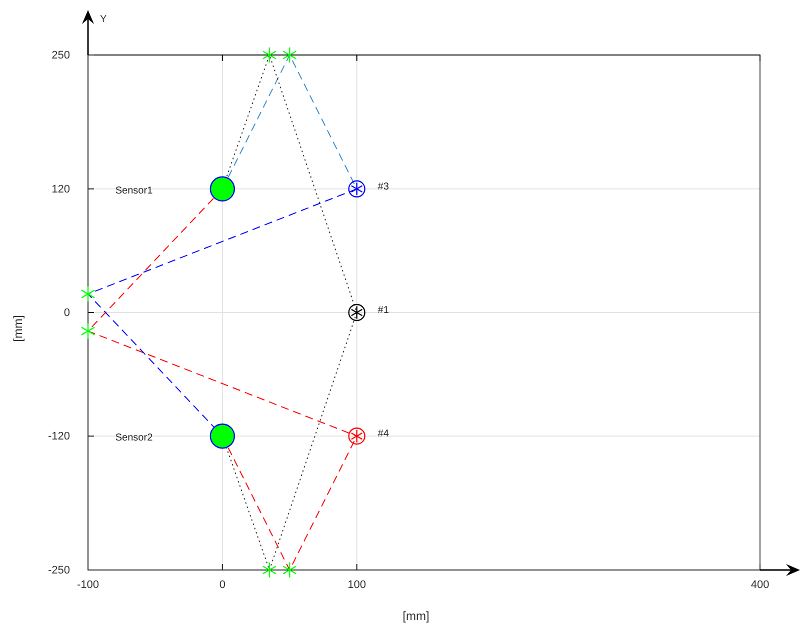 Image resolution: width=802 pixels, height=626 pixels. I want to click on y-tick-label: 250, so click(61, 56).